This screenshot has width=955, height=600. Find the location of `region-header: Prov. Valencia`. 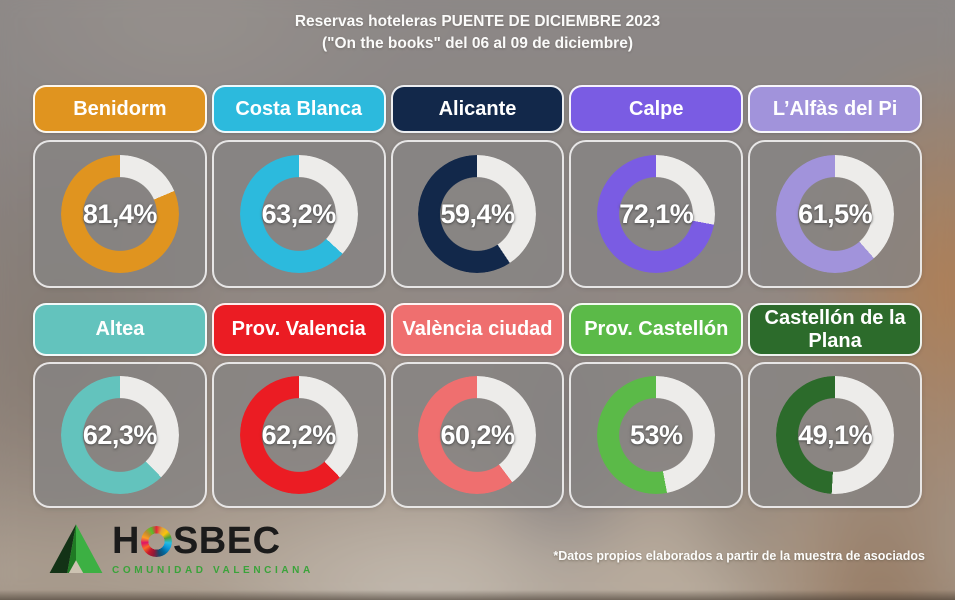

region-header: Prov. Valencia is located at coordinates (298, 329).